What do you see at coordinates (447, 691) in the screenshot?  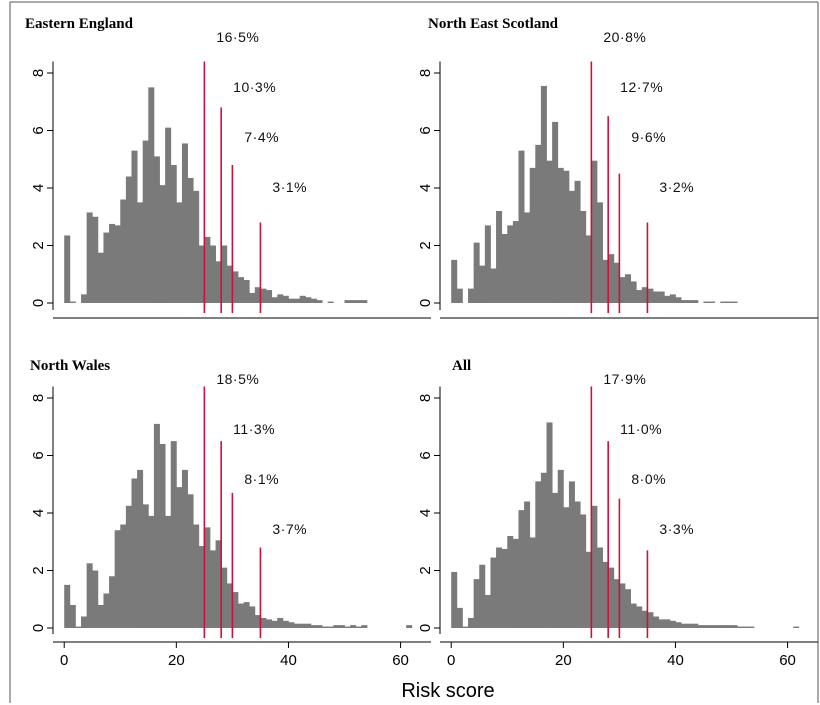 I see `x-axis-label: Risk score` at bounding box center [447, 691].